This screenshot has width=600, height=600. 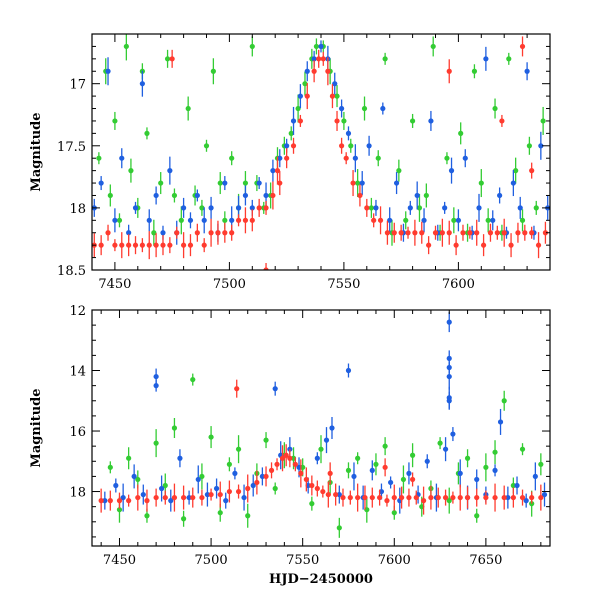 What do you see at coordinates (321, 579) in the screenshot?
I see `x-axis-label: HJD−2450000` at bounding box center [321, 579].